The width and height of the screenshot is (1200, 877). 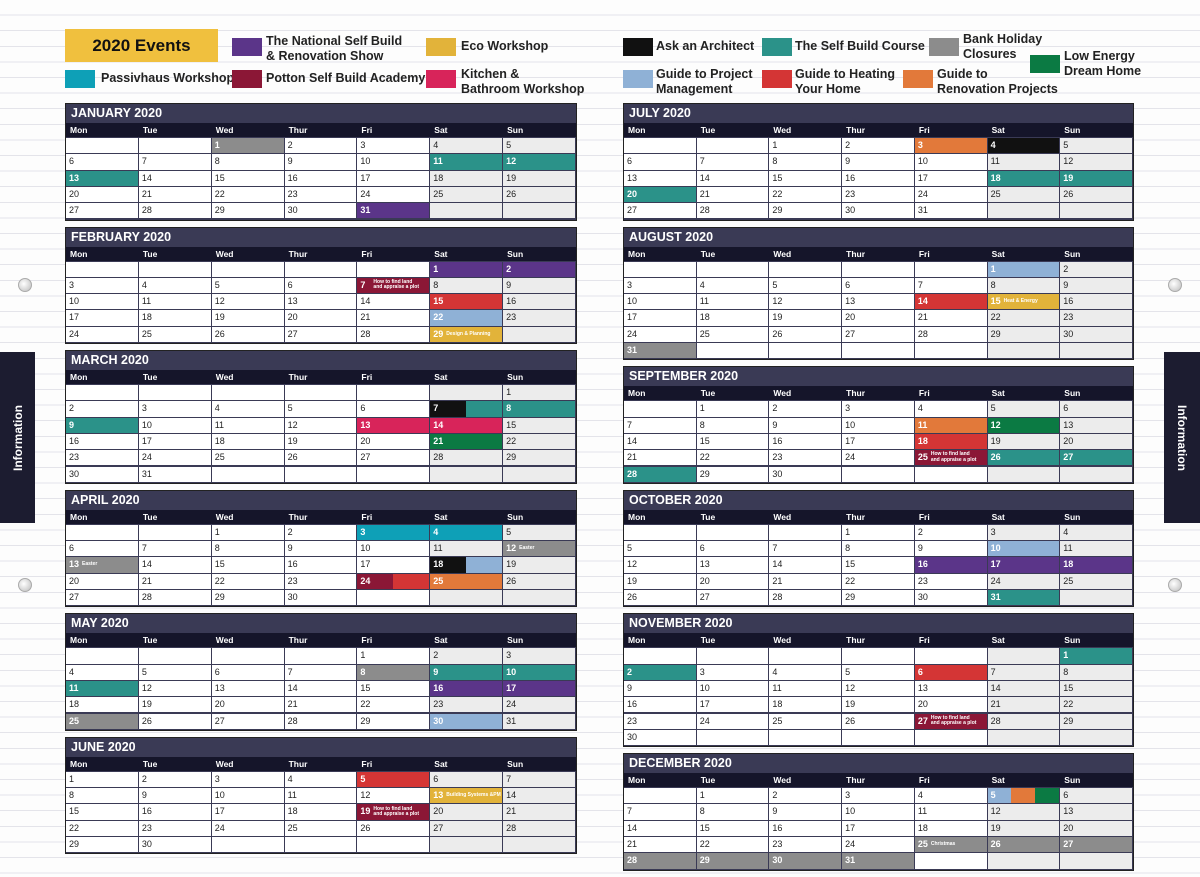 What do you see at coordinates (515, 377) in the screenshot?
I see `weekday: Sun` at bounding box center [515, 377].